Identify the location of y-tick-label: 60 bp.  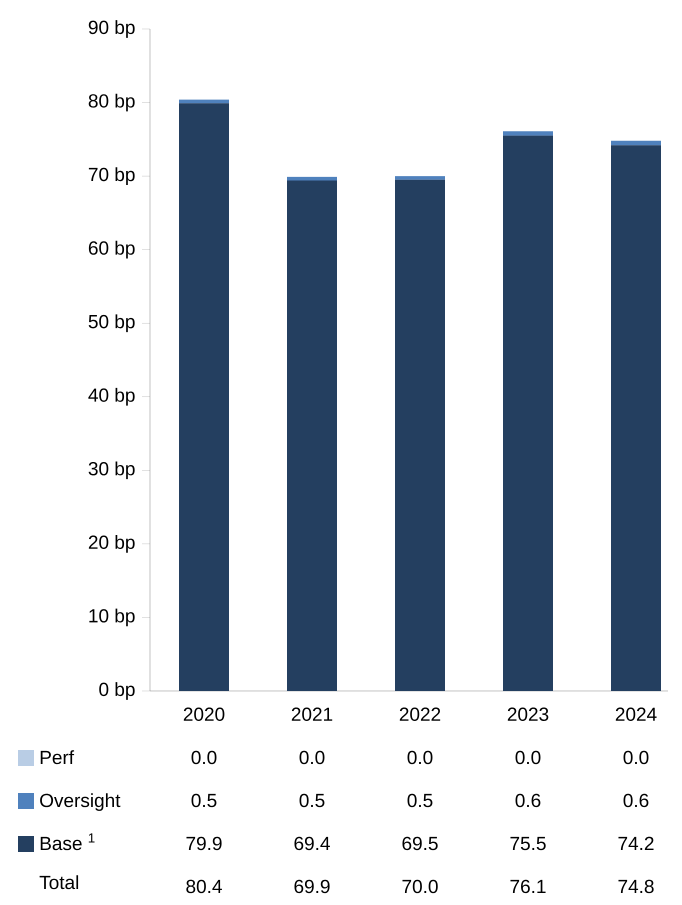
(111, 249).